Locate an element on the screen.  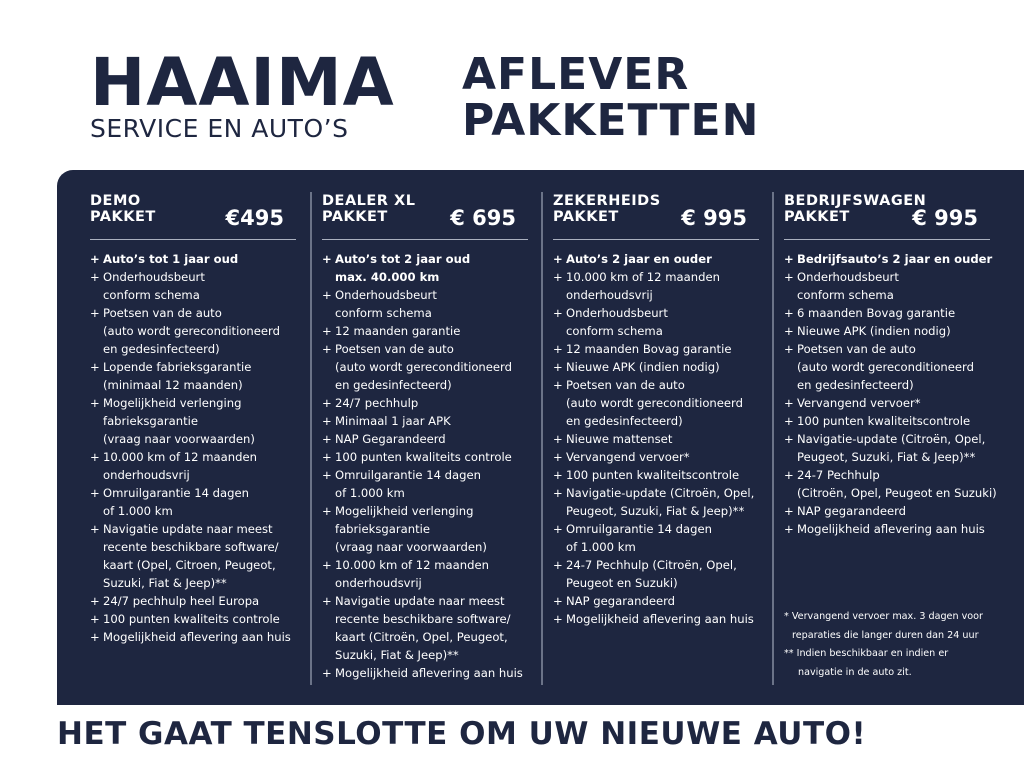
feature-line: 100 punten kwaliteitscontrole is located at coordinates (884, 421).